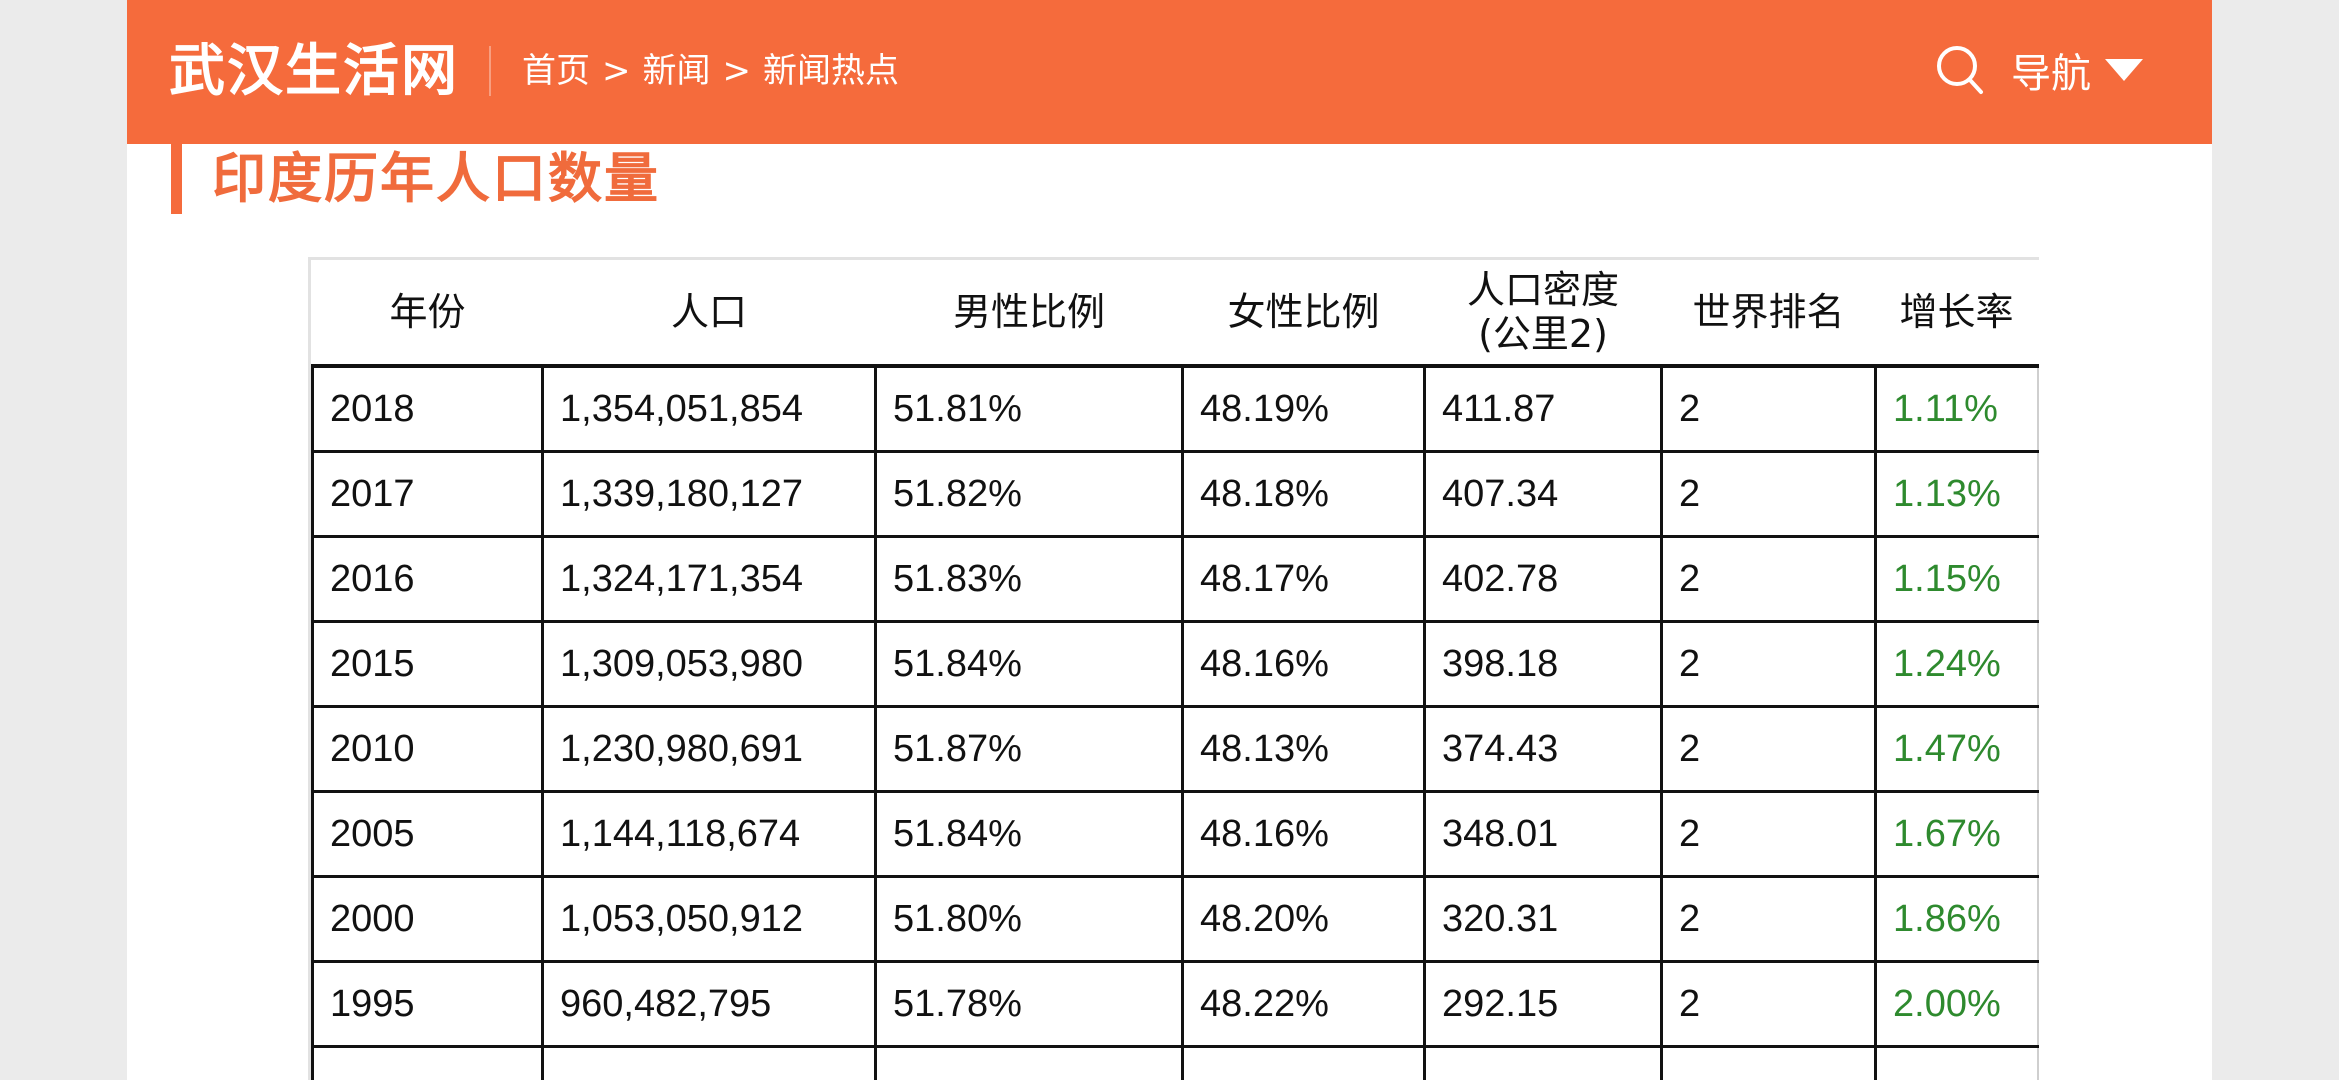 The image size is (2339, 1080). I want to click on cell-female-ratio: 48.19%, so click(1303, 408).